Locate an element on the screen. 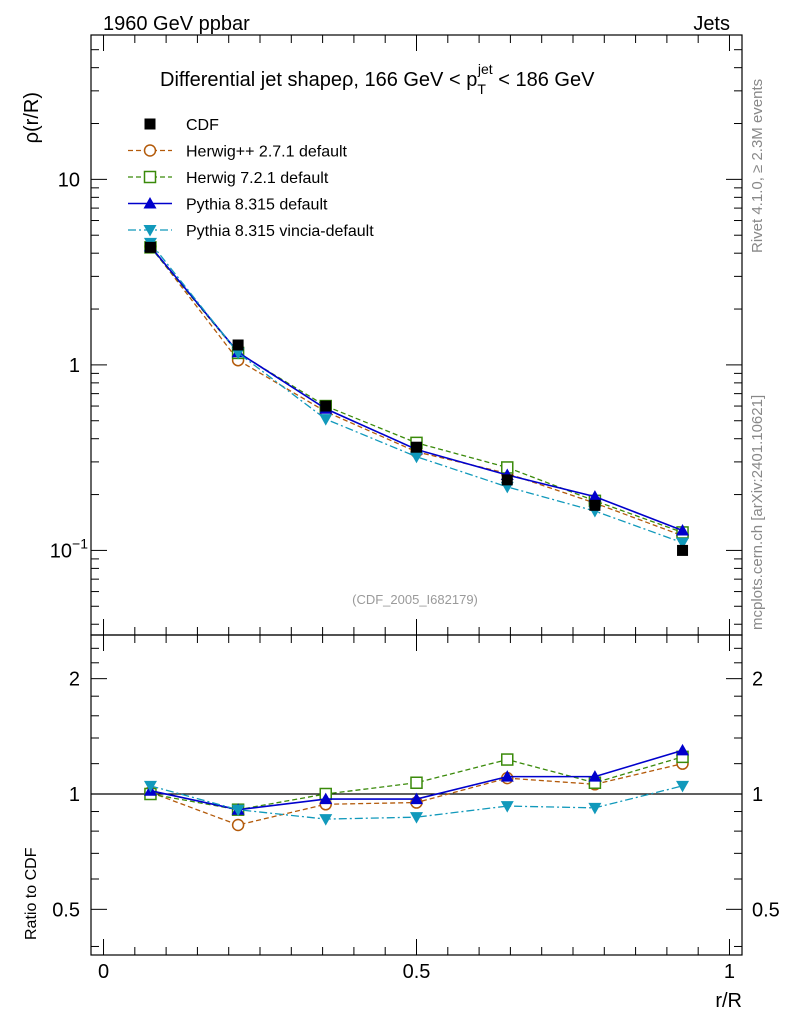 The image size is (786, 1024). main-ytick-label: 10−1 is located at coordinates (69, 548).